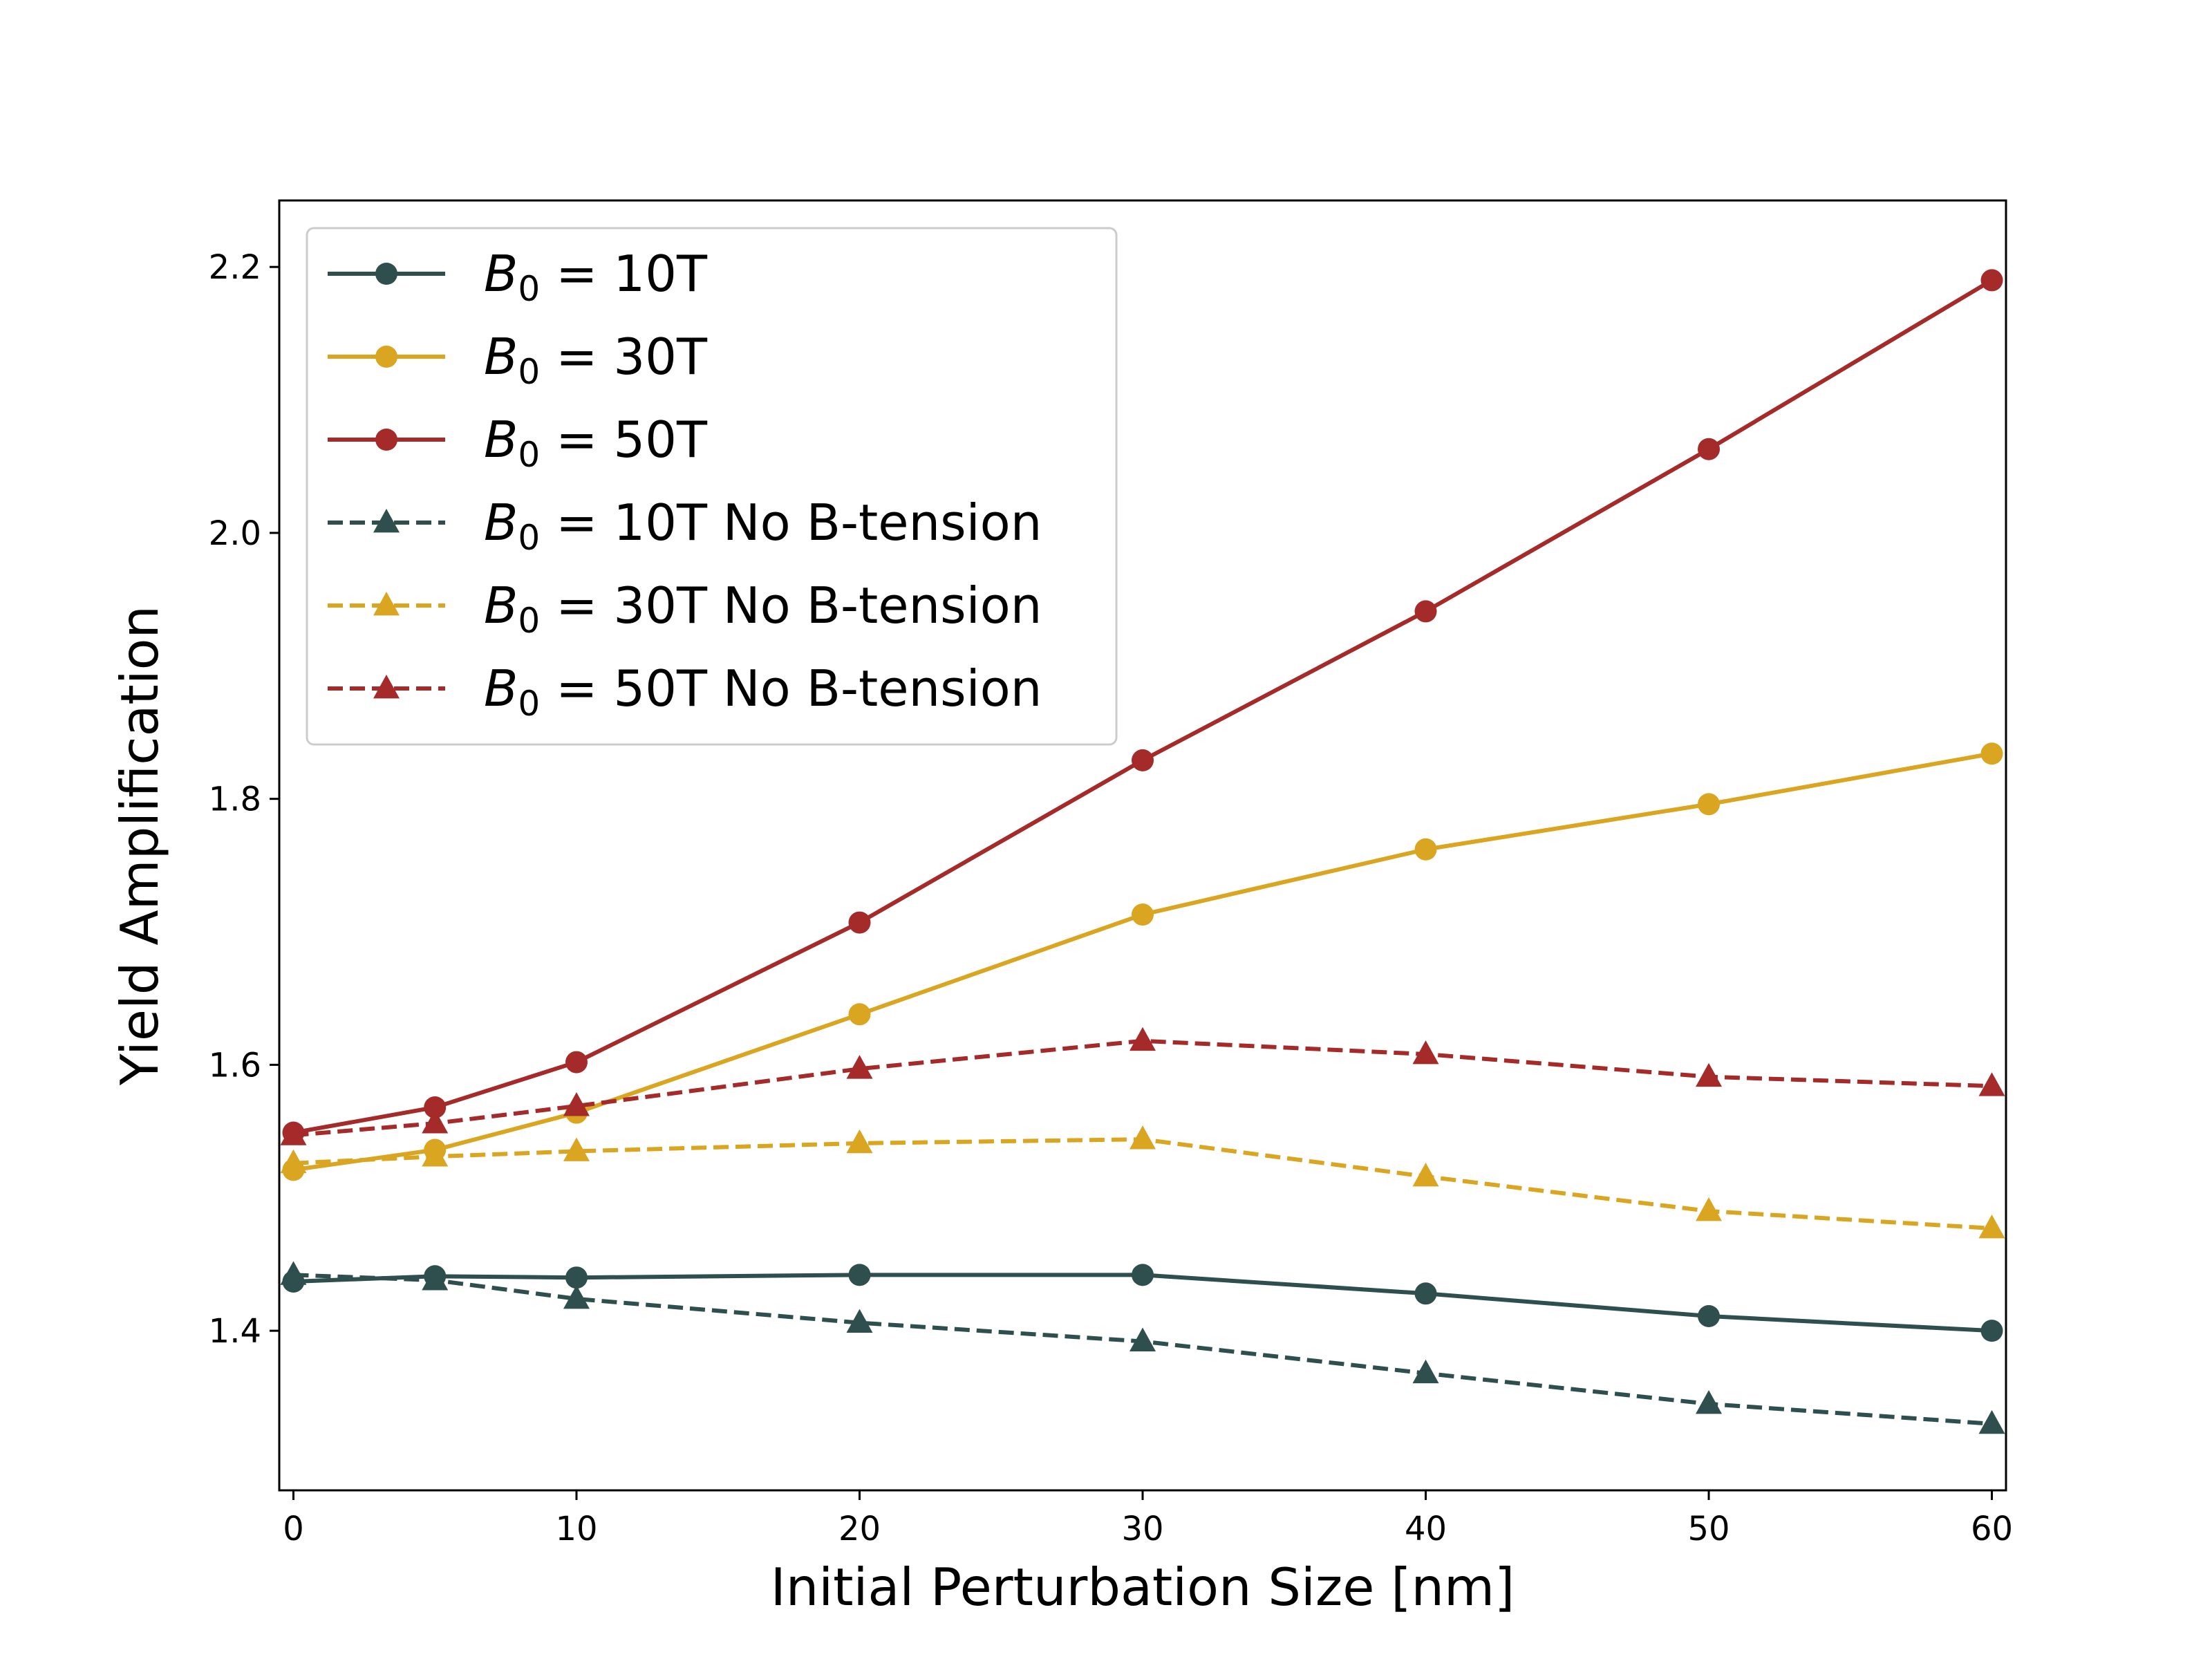  Describe the element at coordinates (235, 267) in the screenshot. I see `y-tick-label: 2.2` at that location.